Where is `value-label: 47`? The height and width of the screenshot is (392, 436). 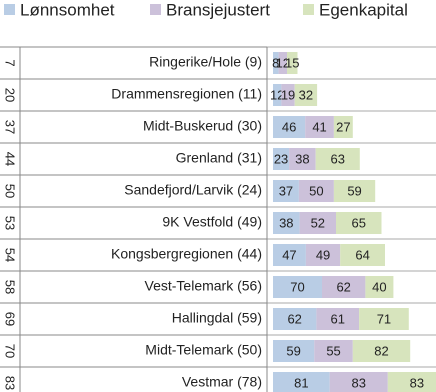 value-label: 47 is located at coordinates (289, 254).